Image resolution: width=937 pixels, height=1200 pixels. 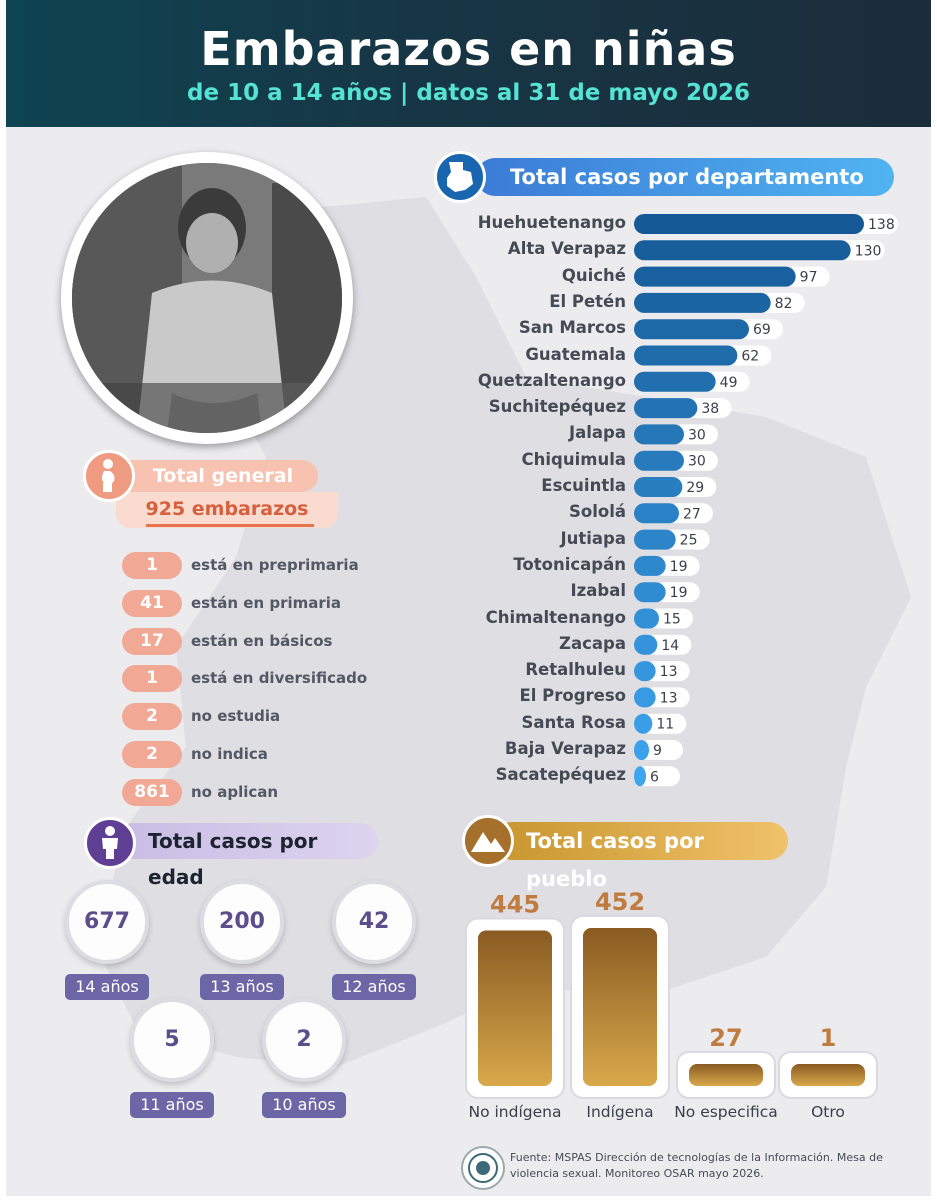 What do you see at coordinates (515, 1112) in the screenshot?
I see `pueblo-category-label: No indígena` at bounding box center [515, 1112].